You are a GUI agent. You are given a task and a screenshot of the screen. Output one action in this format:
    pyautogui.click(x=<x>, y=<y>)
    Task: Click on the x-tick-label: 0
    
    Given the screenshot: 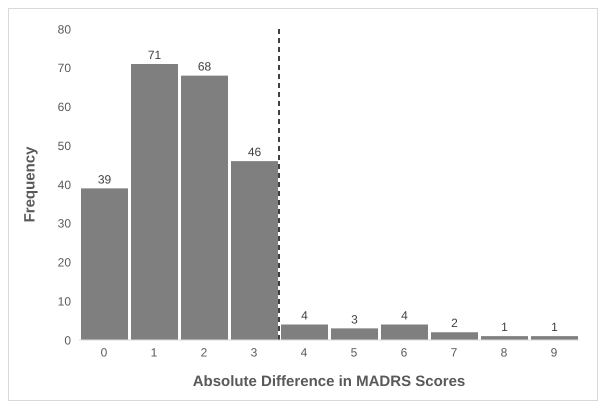 What is the action you would take?
    pyautogui.click(x=104, y=353)
    